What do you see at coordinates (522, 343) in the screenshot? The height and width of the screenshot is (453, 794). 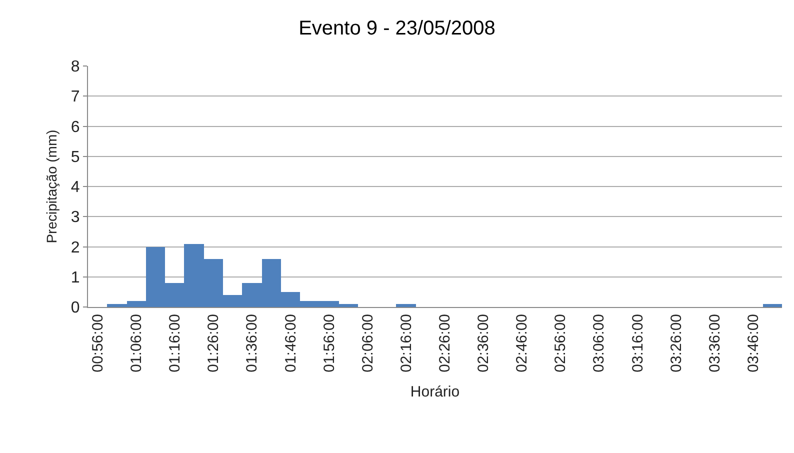 I see `x-tick-label: 02:46:00` at bounding box center [522, 343].